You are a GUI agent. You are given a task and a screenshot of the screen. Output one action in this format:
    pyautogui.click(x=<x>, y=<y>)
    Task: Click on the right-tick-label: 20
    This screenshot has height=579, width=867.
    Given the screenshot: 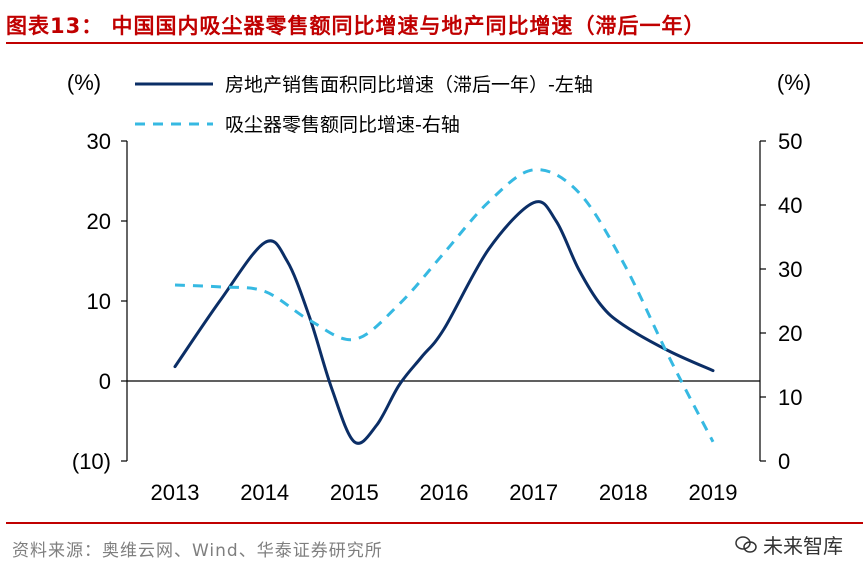 What is the action you would take?
    pyautogui.click(x=790, y=333)
    